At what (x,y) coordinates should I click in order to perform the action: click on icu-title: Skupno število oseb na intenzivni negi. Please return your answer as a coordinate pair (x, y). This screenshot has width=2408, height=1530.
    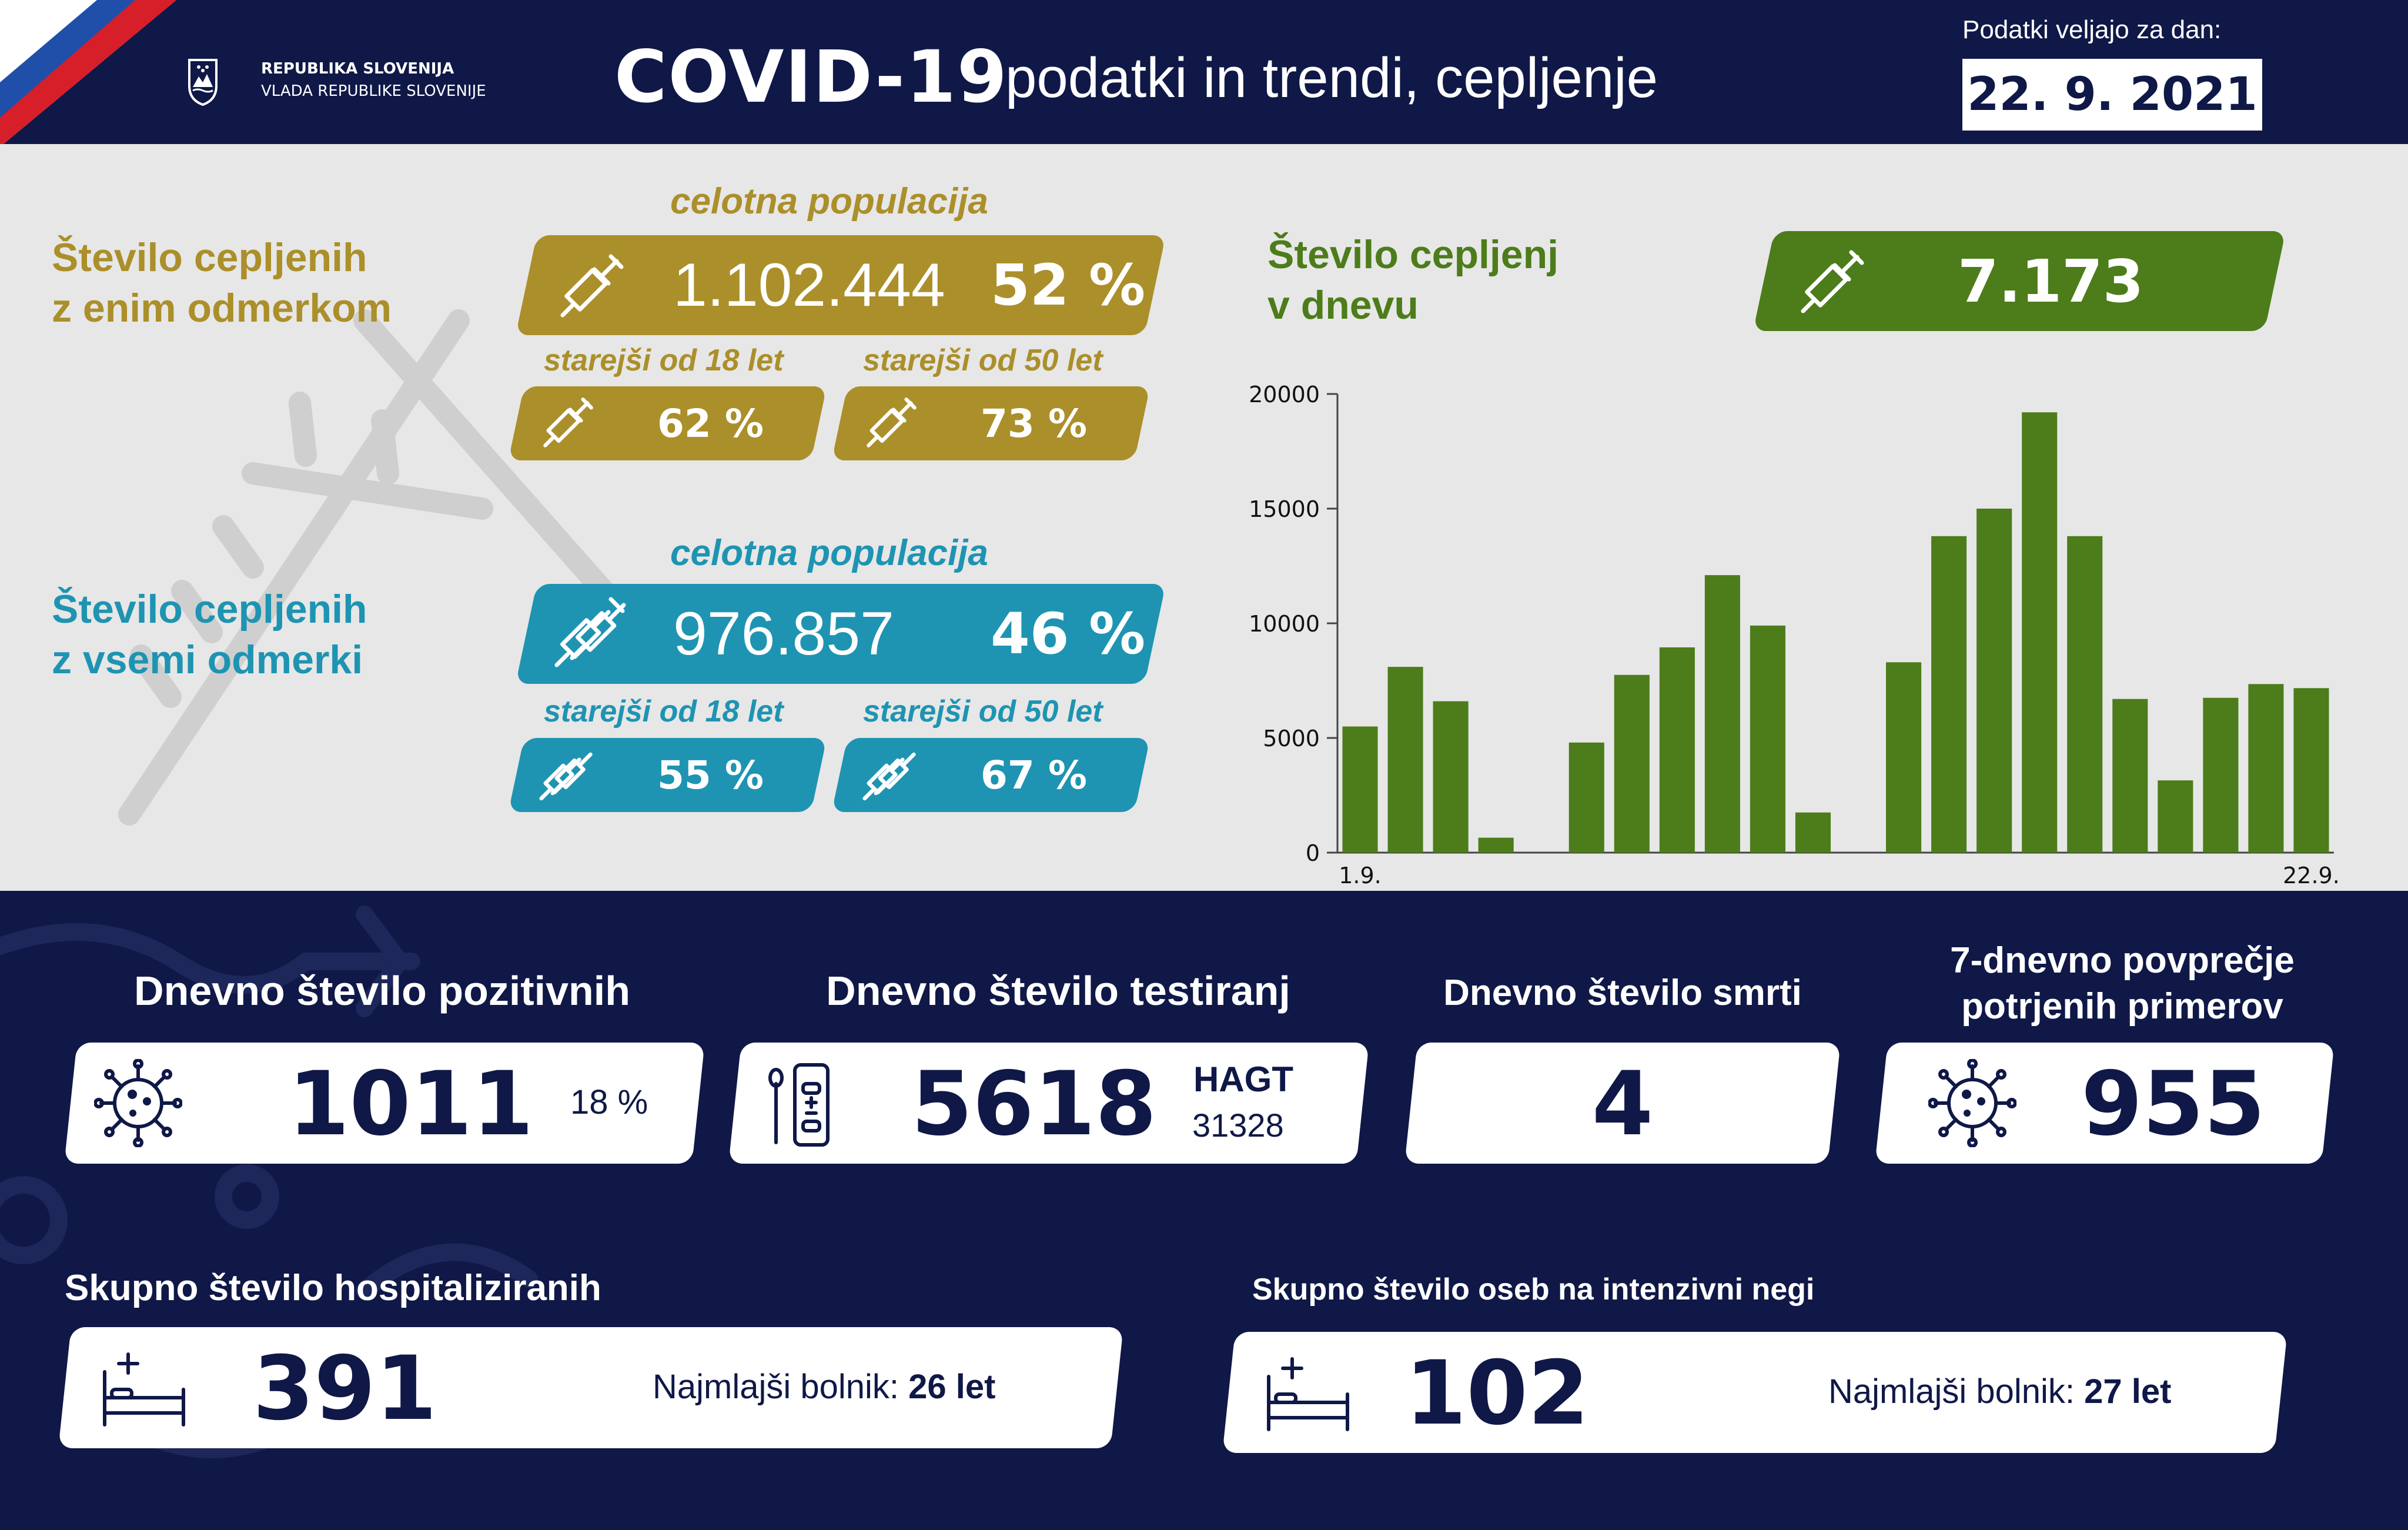
    Looking at the image, I should click on (1533, 1289).